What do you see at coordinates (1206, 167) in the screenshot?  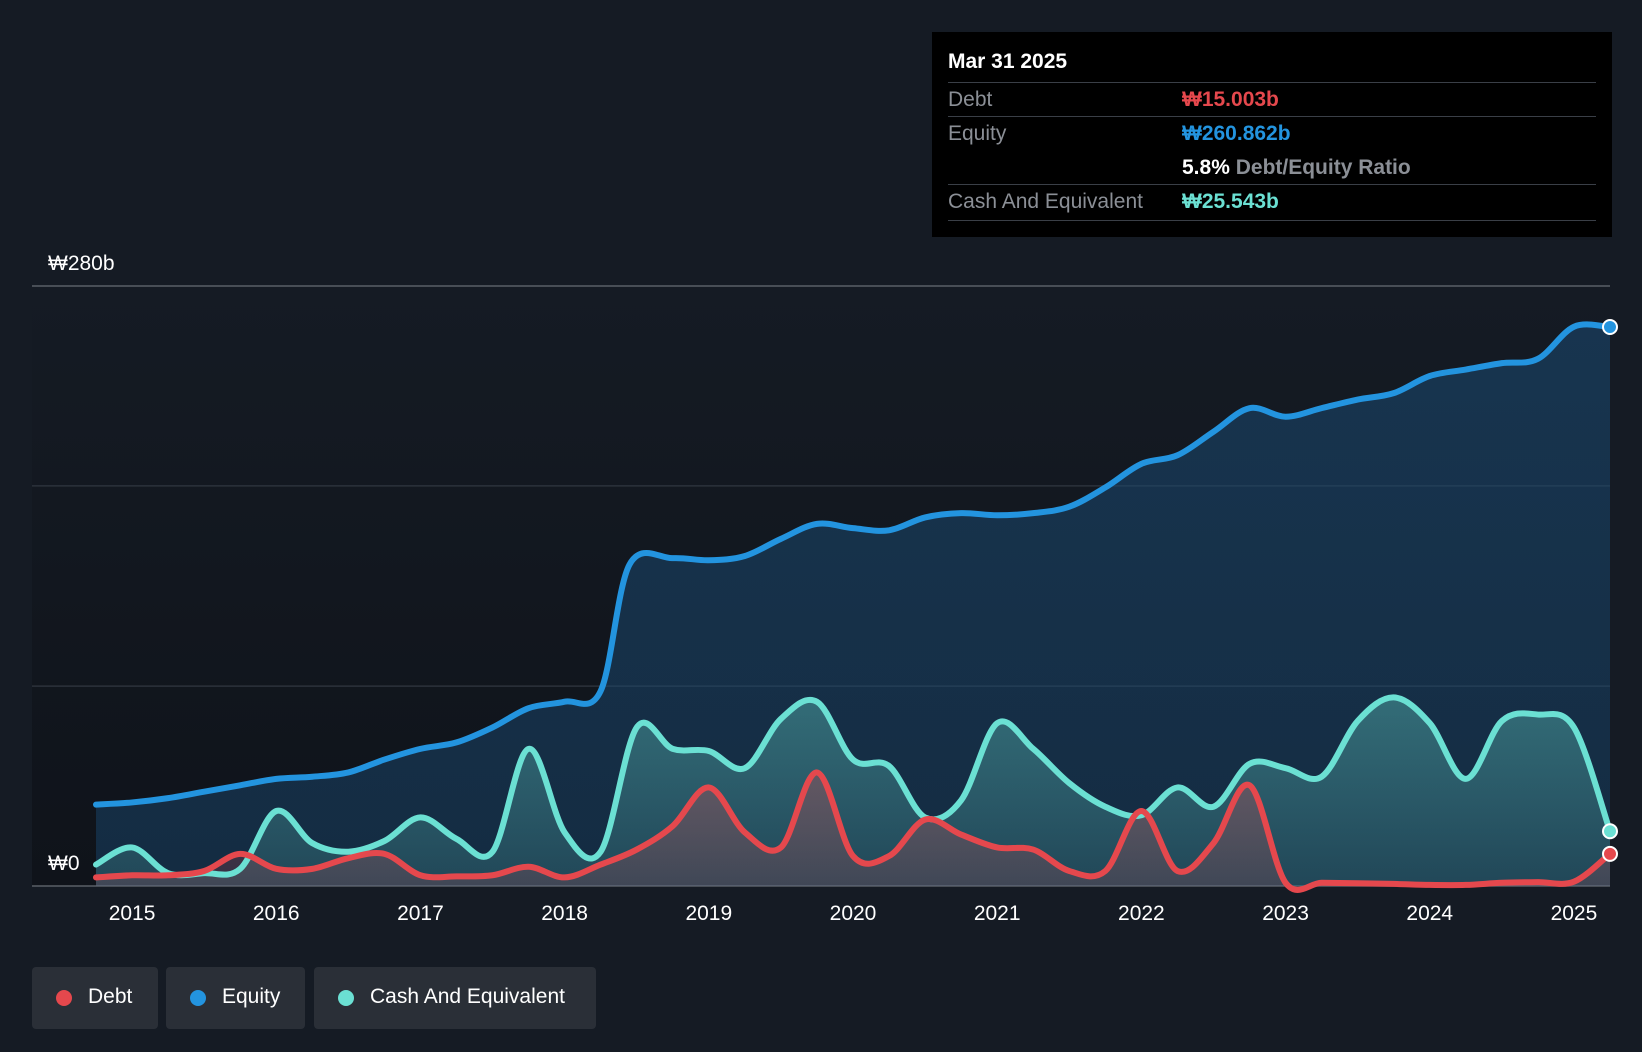 I see `tooltip-ratio-value: 5.8%` at bounding box center [1206, 167].